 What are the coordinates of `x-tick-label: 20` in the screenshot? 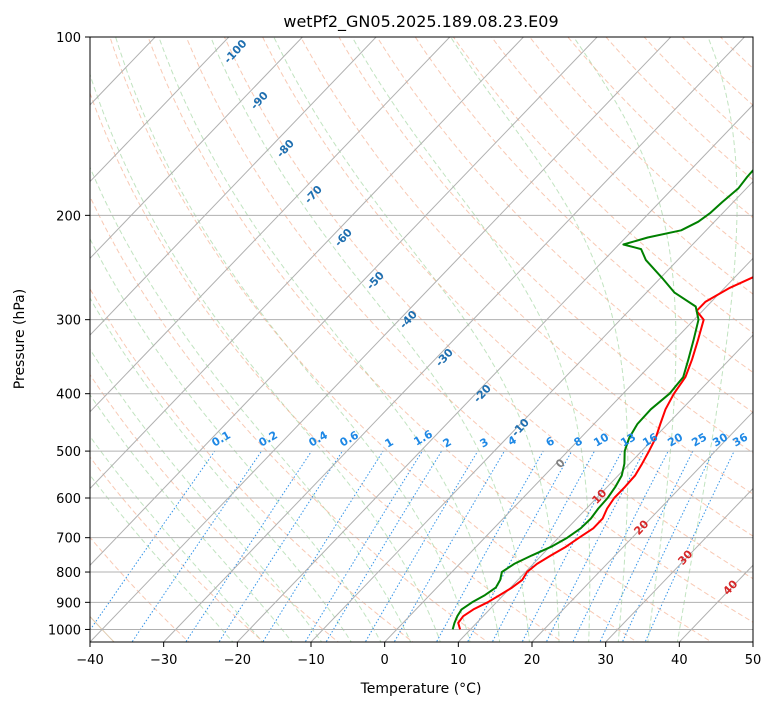 It's located at (532, 660).